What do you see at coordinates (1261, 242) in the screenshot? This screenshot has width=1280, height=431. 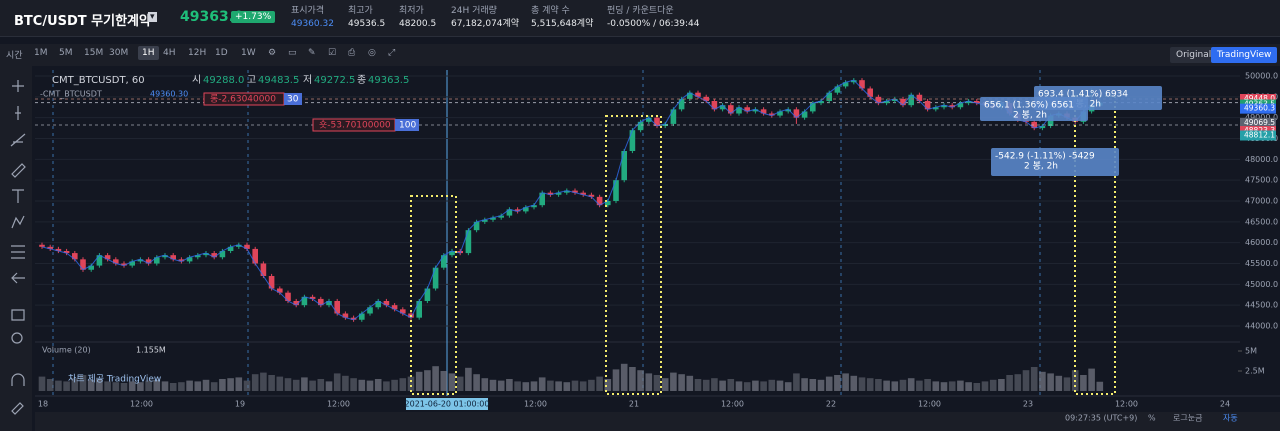 I see `y-tick-label: 46000.0` at bounding box center [1261, 242].